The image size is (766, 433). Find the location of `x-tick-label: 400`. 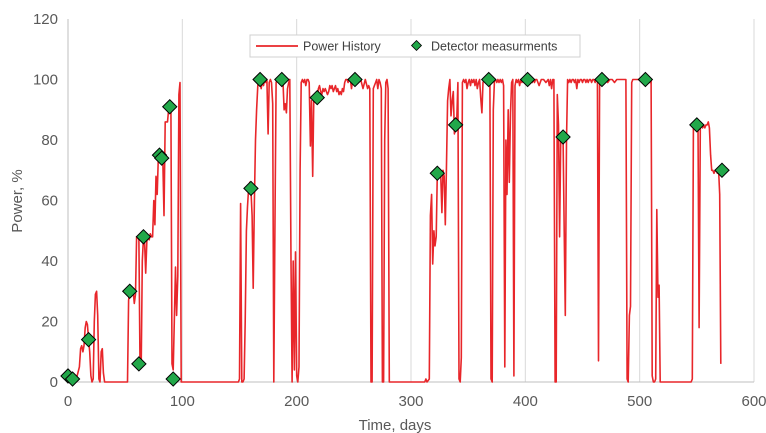

x-tick-label: 400 is located at coordinates (525, 401).